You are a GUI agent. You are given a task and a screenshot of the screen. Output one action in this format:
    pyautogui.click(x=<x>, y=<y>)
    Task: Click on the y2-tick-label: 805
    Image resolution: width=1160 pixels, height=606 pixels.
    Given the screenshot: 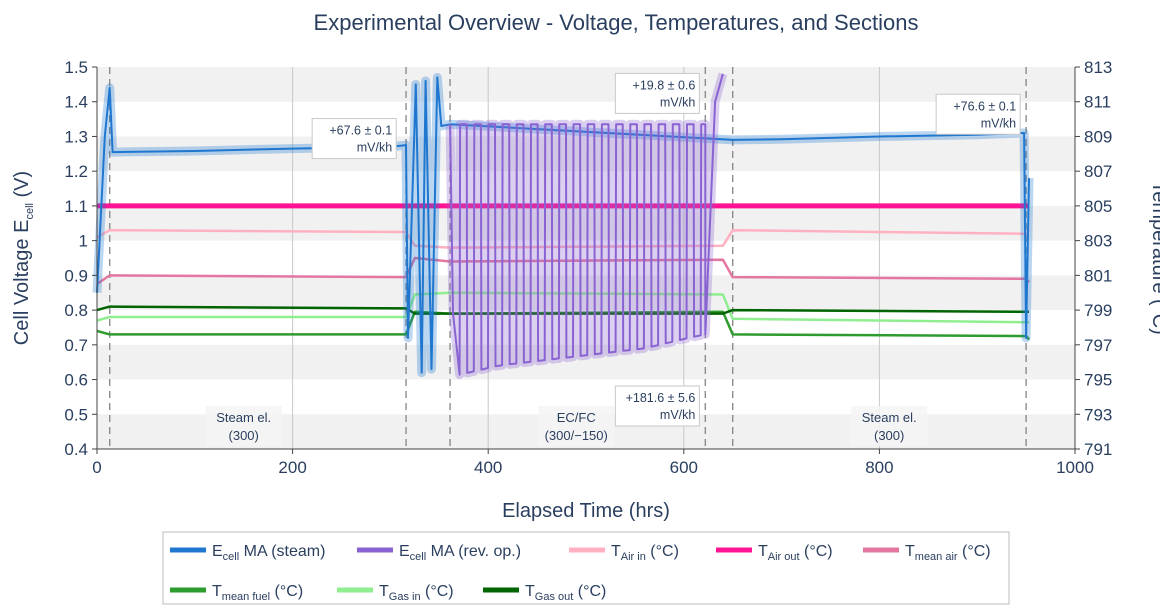 What is the action you would take?
    pyautogui.click(x=1098, y=206)
    